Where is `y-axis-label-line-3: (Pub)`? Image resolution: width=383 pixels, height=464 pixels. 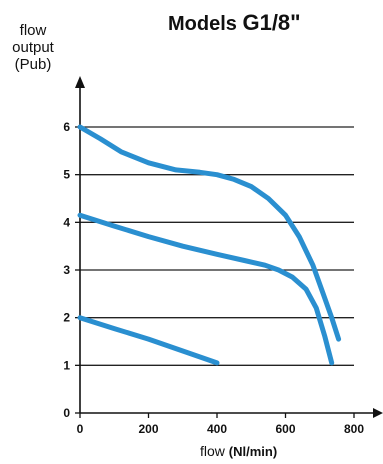 y-axis-label-line-3: (Pub) is located at coordinates (33, 64).